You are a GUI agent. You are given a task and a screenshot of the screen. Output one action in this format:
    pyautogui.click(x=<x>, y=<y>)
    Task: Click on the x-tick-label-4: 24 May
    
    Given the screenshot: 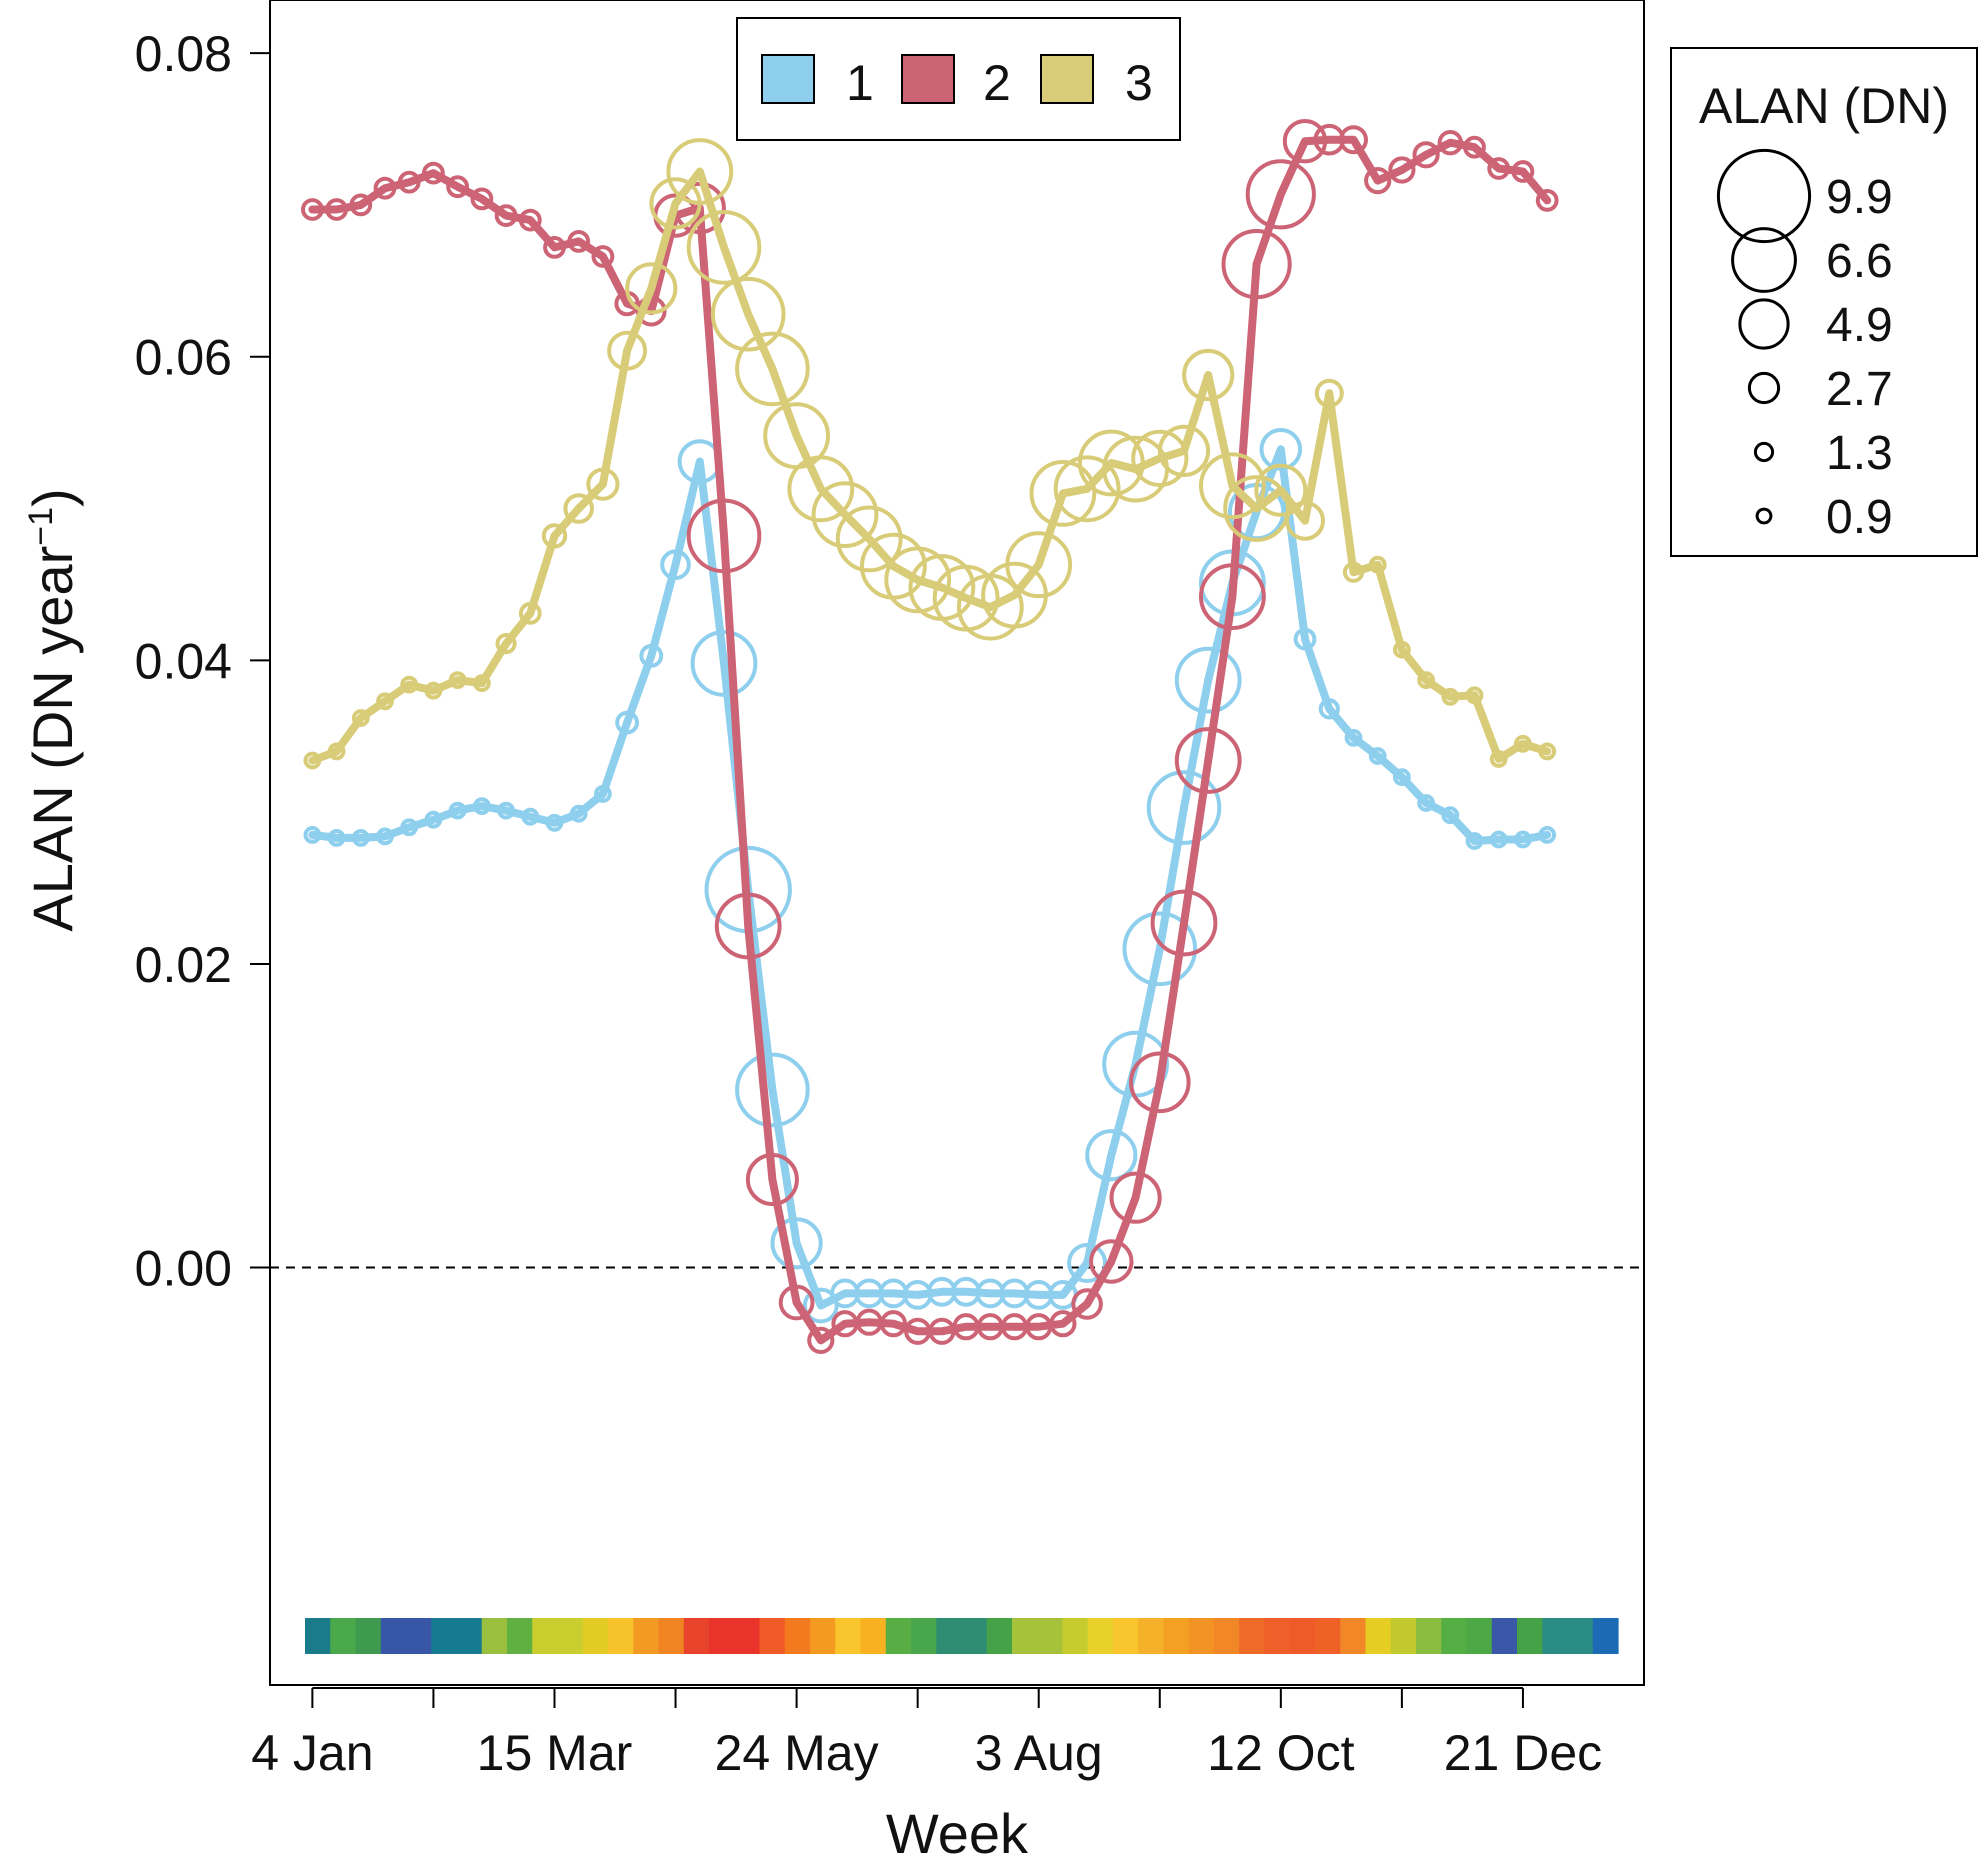 What is the action you would take?
    pyautogui.click(x=797, y=1753)
    